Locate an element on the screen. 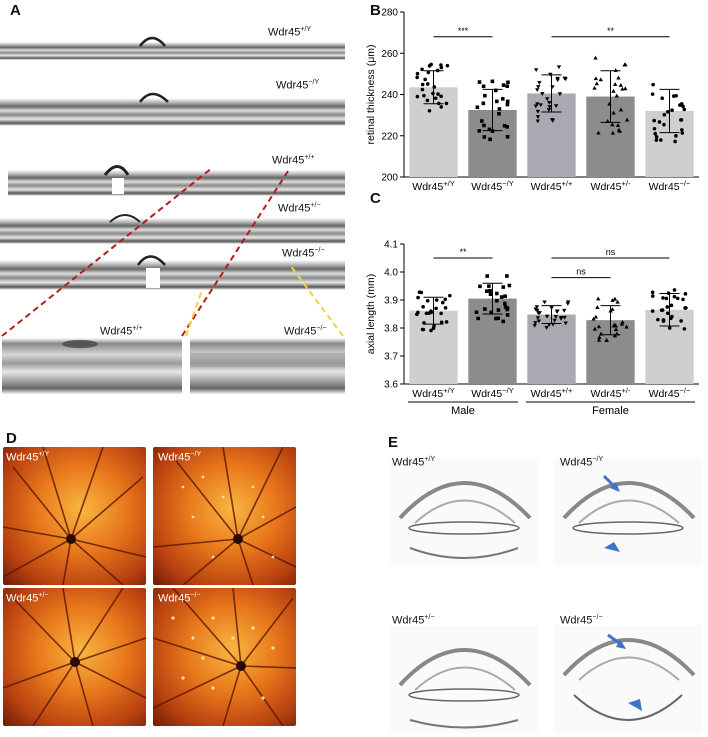  category-label-2: Wdr45+/+ is located at coordinates (552, 393).